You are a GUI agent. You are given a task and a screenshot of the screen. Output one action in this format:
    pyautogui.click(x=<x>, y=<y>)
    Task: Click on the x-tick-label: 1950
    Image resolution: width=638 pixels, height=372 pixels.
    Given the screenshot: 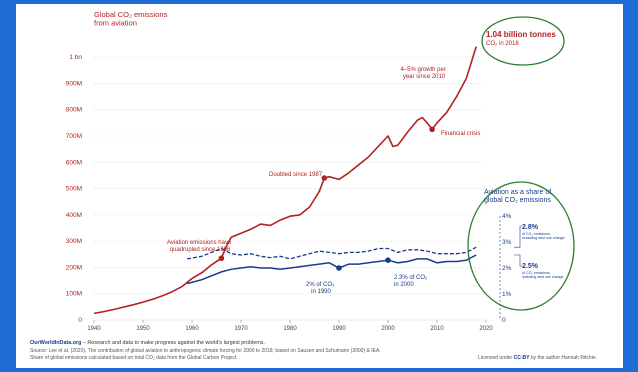 What is the action you would take?
    pyautogui.click(x=143, y=329)
    